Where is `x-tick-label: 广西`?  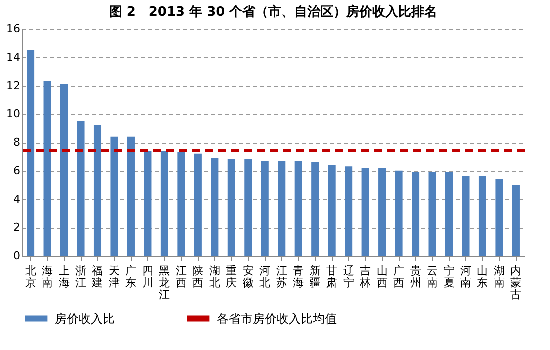
x-tick-label: 广西 is located at coordinates (399, 277).